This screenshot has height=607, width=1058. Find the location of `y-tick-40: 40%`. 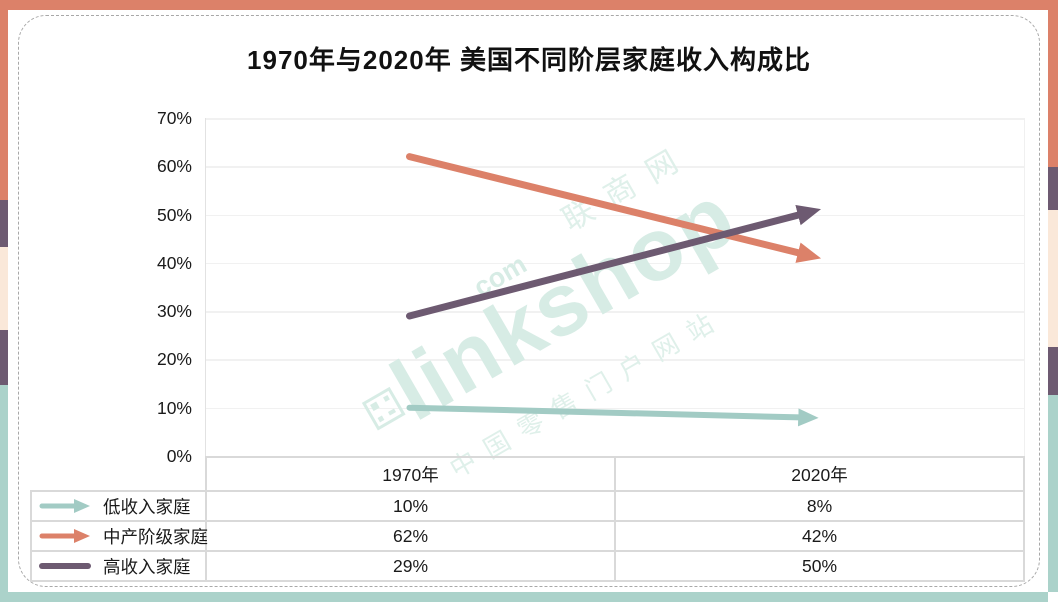

y-tick-40: 40% is located at coordinates (174, 263).